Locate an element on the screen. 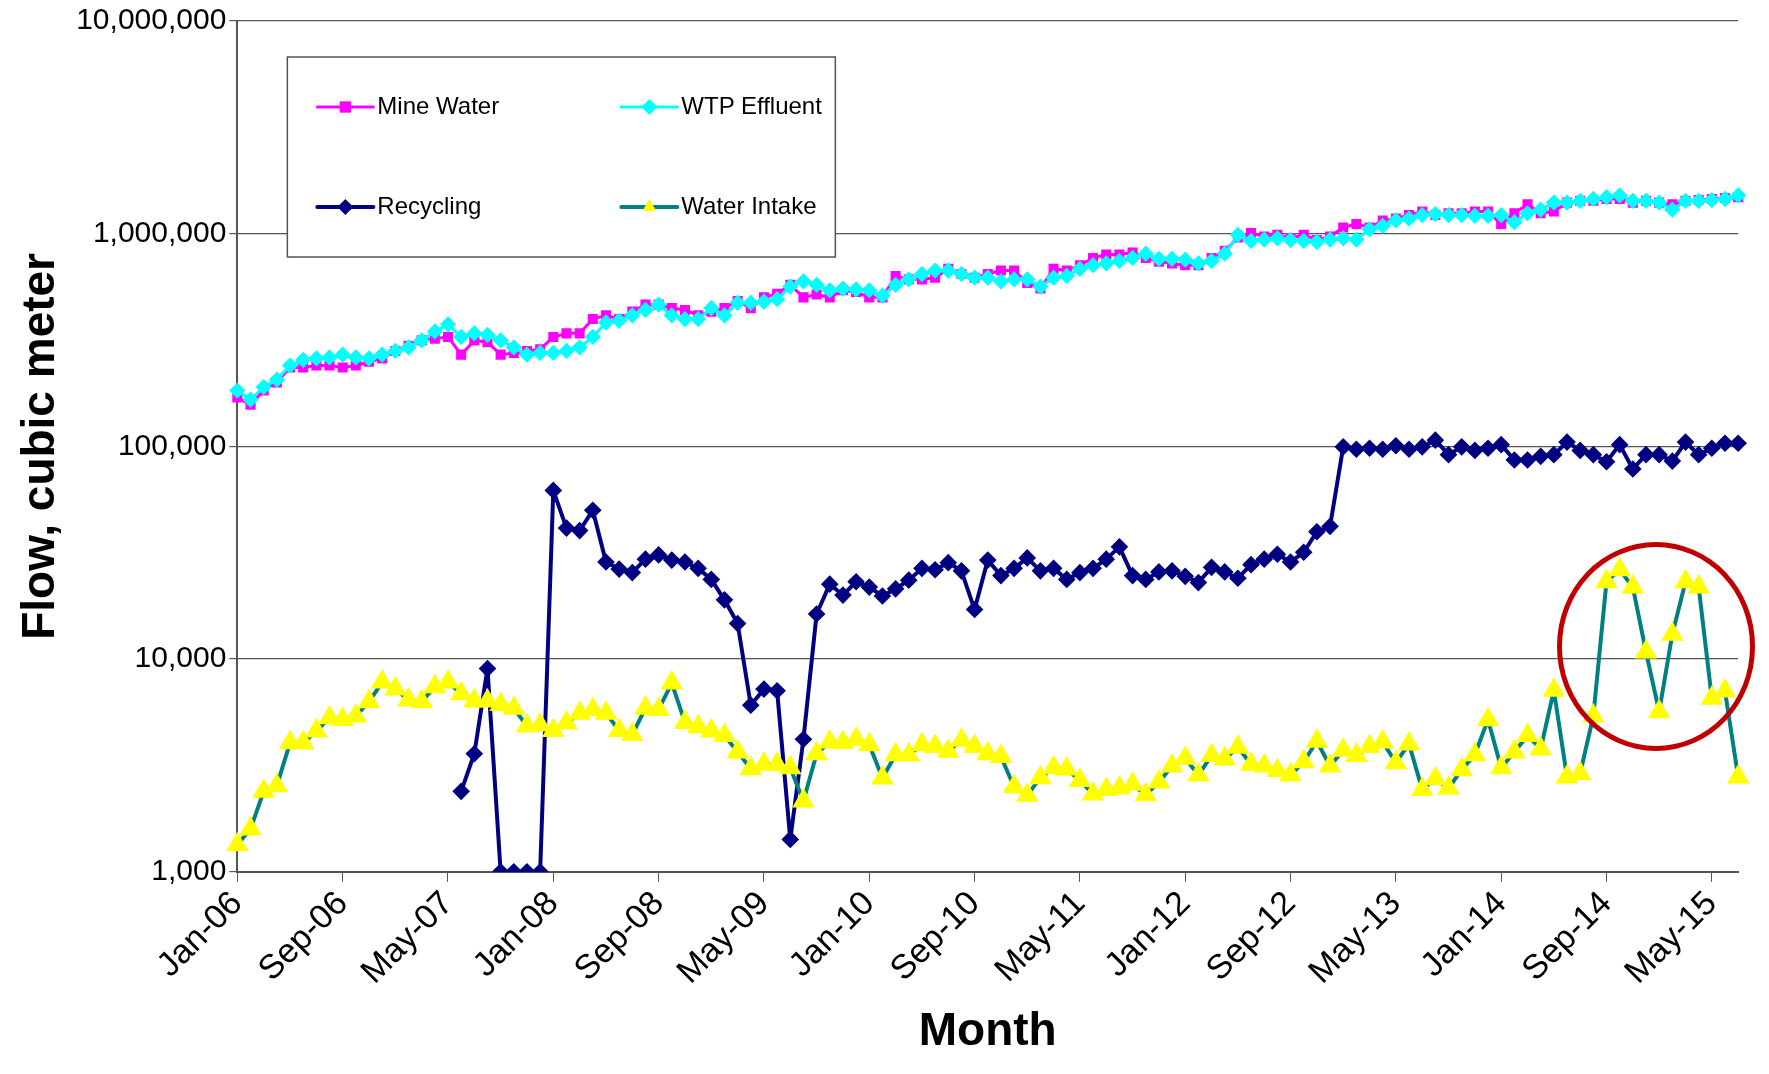 Image resolution: width=1769 pixels, height=1074 pixels. legend-label: Recycling is located at coordinates (429, 205).